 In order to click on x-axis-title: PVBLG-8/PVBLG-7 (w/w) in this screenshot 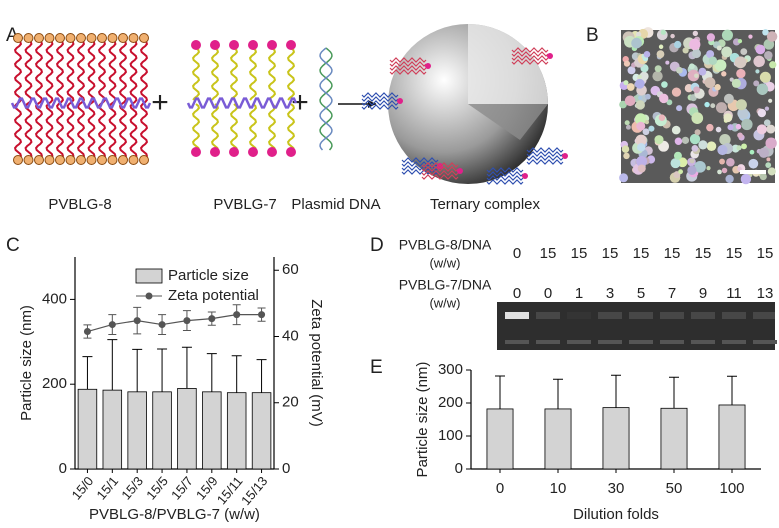, I will do `click(174, 514)`.